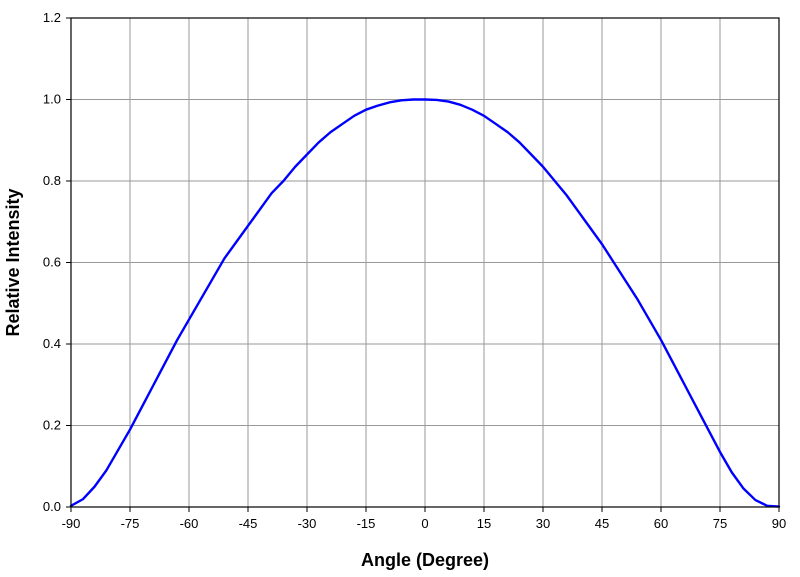 The width and height of the screenshot is (800, 577). What do you see at coordinates (248, 523) in the screenshot?
I see `x-tick-label: -45` at bounding box center [248, 523].